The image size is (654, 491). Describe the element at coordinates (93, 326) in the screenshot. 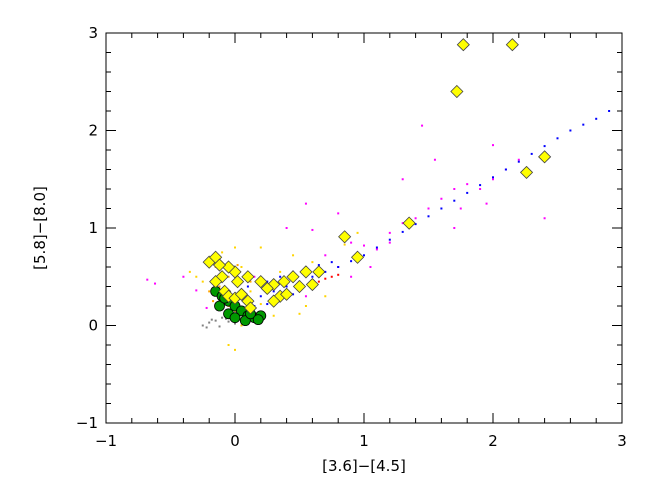

I see `y-tick-label: 0` at that location.